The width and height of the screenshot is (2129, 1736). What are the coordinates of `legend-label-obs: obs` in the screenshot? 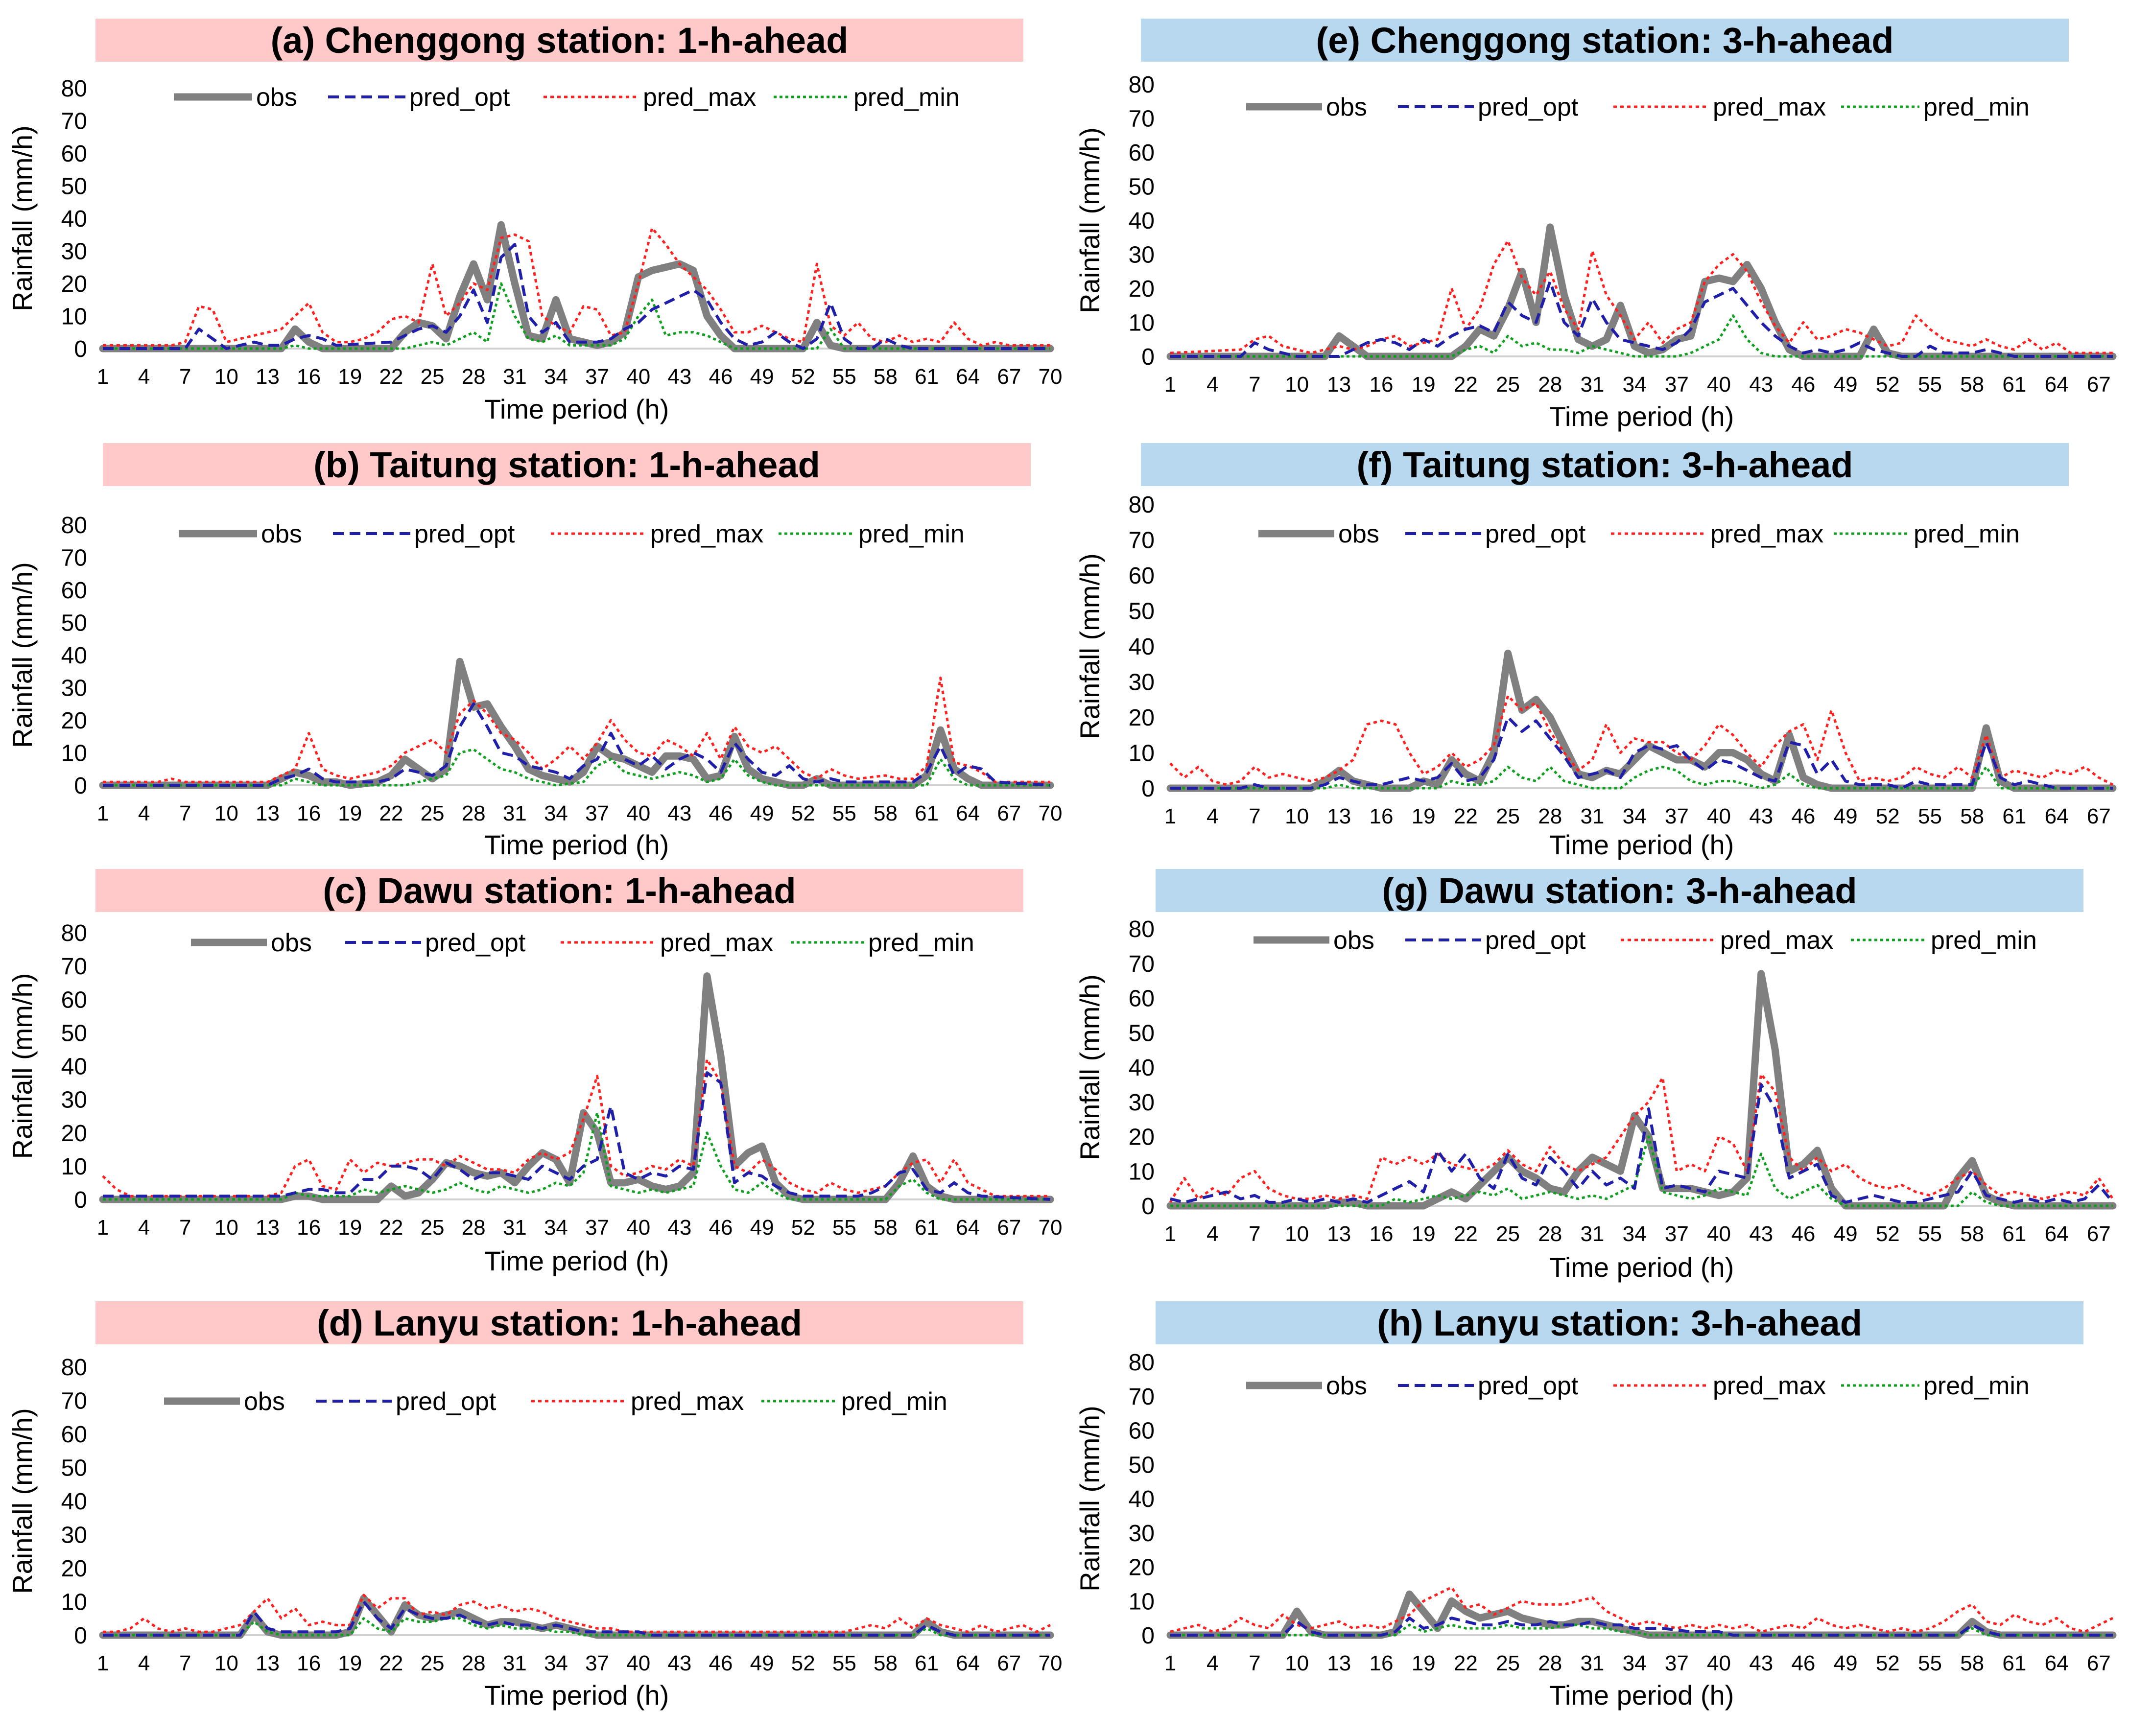 It's located at (1358, 534).